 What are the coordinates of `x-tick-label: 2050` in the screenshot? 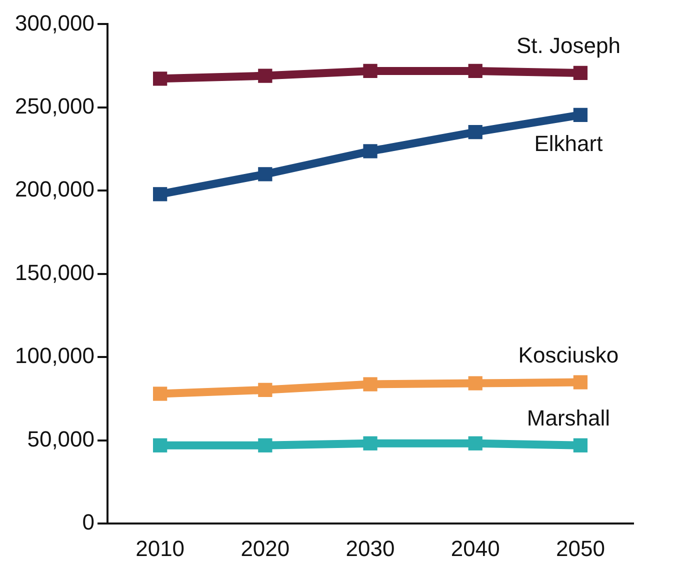 It's located at (580, 548).